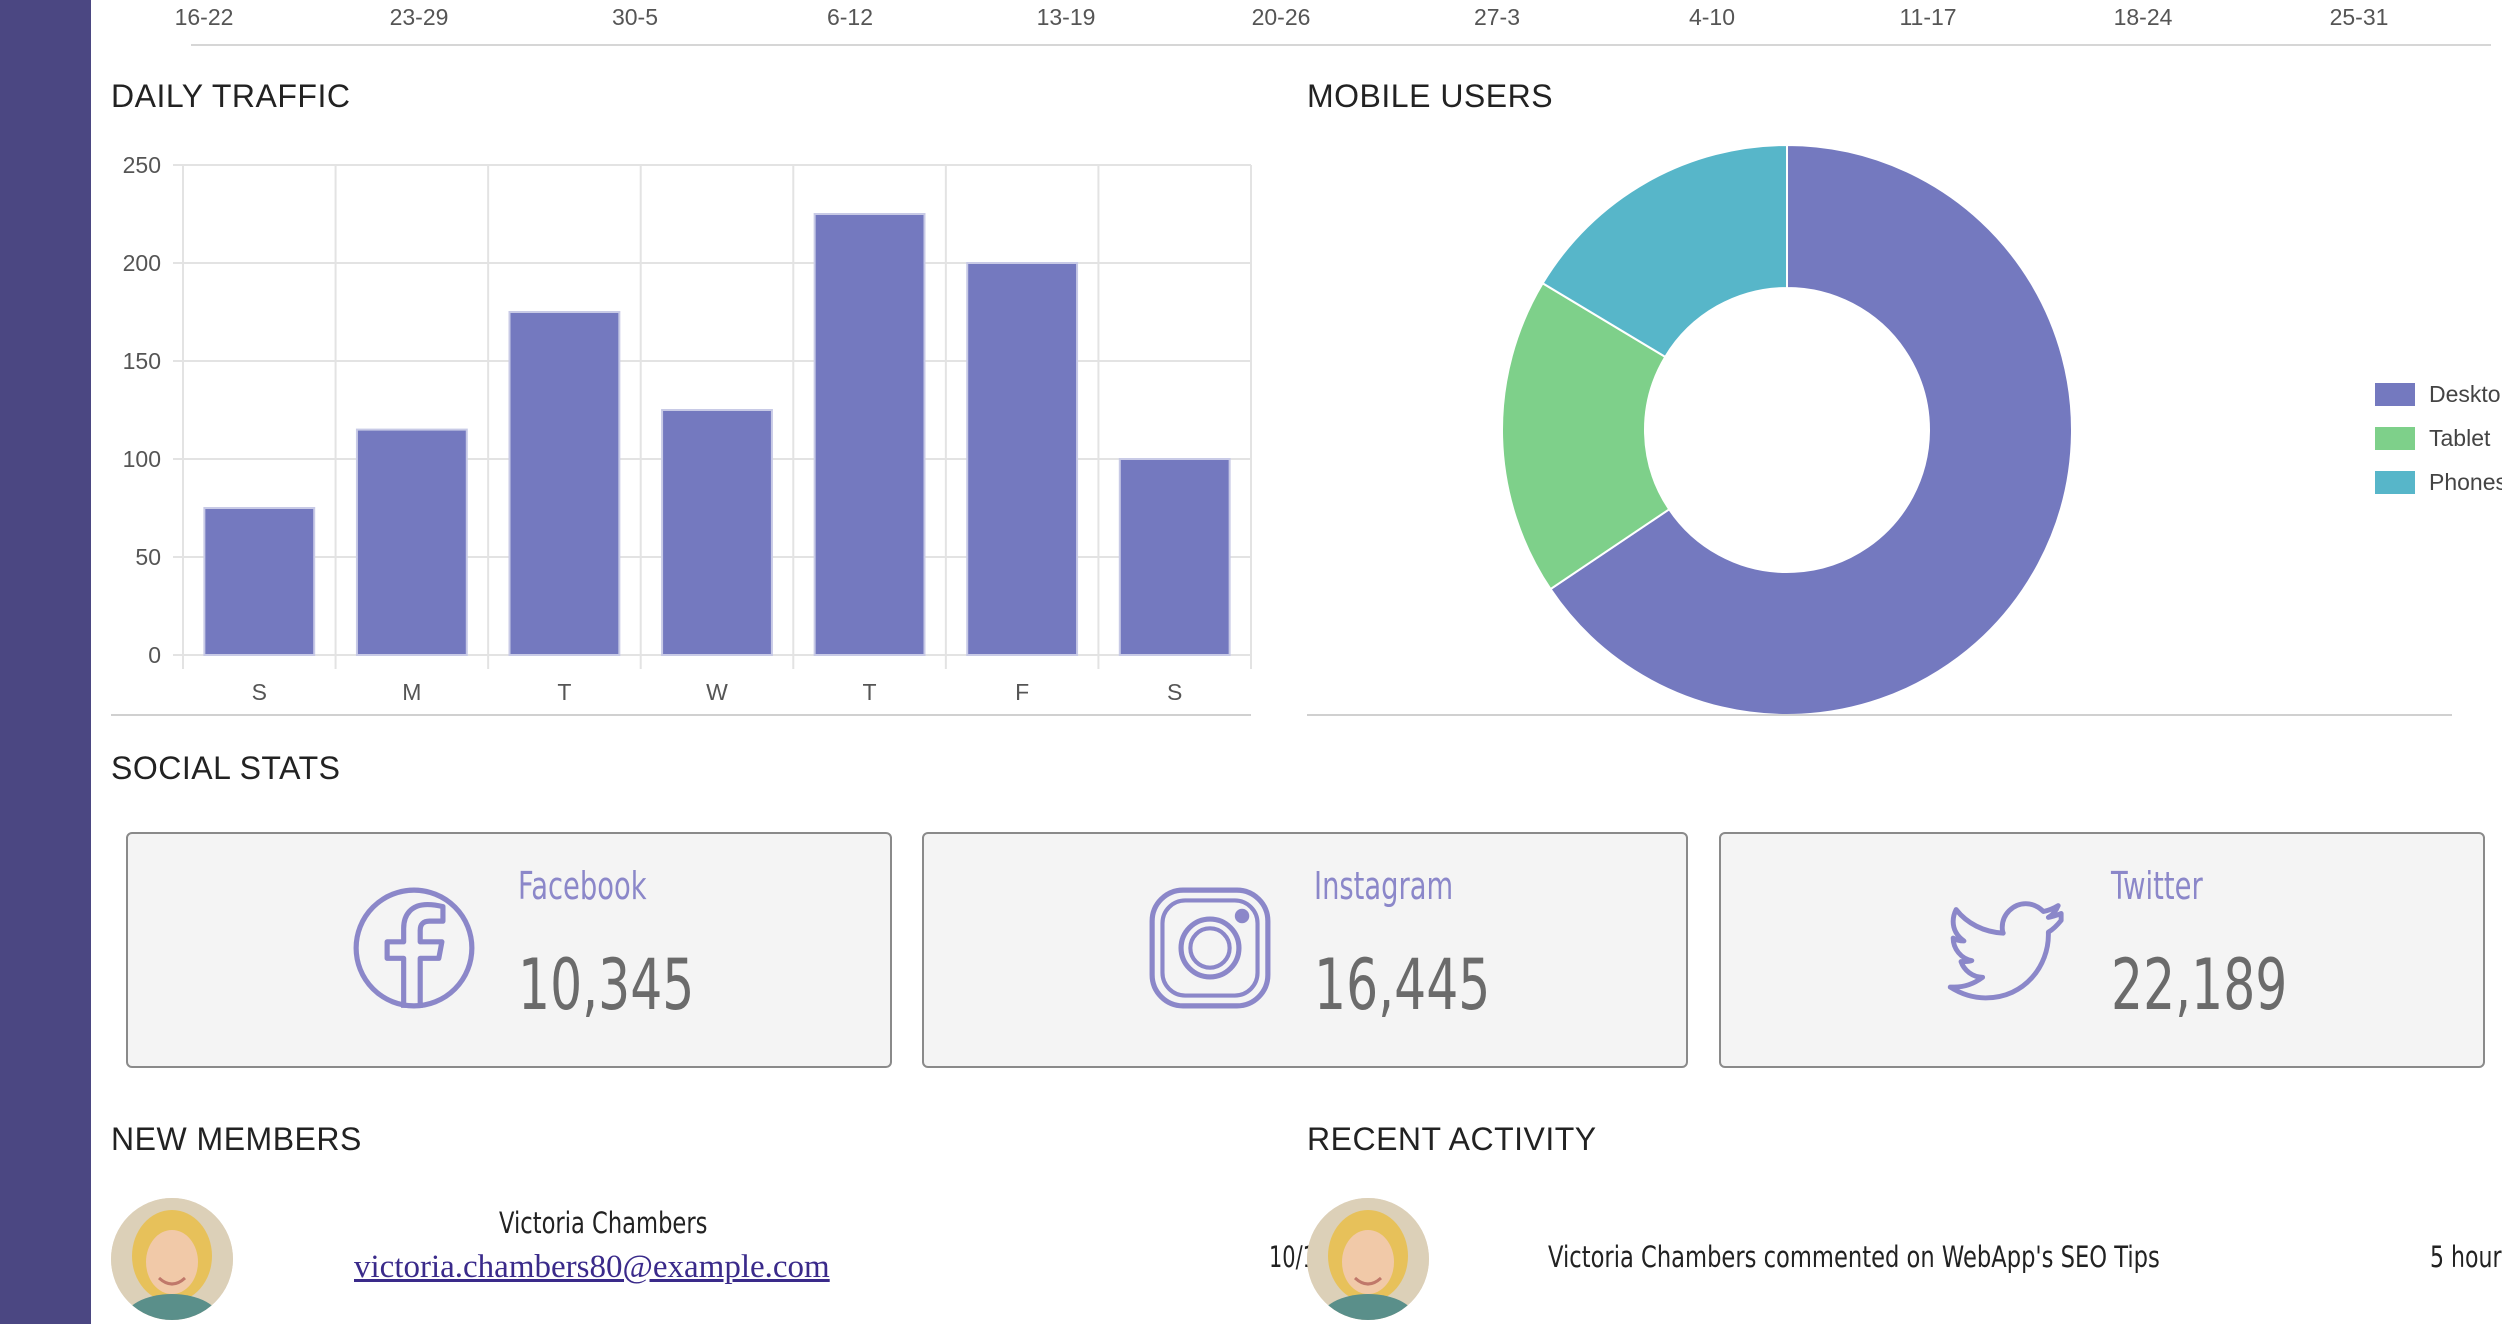  I want to click on social-card-facebook: Facebook 10,345, so click(509, 950).